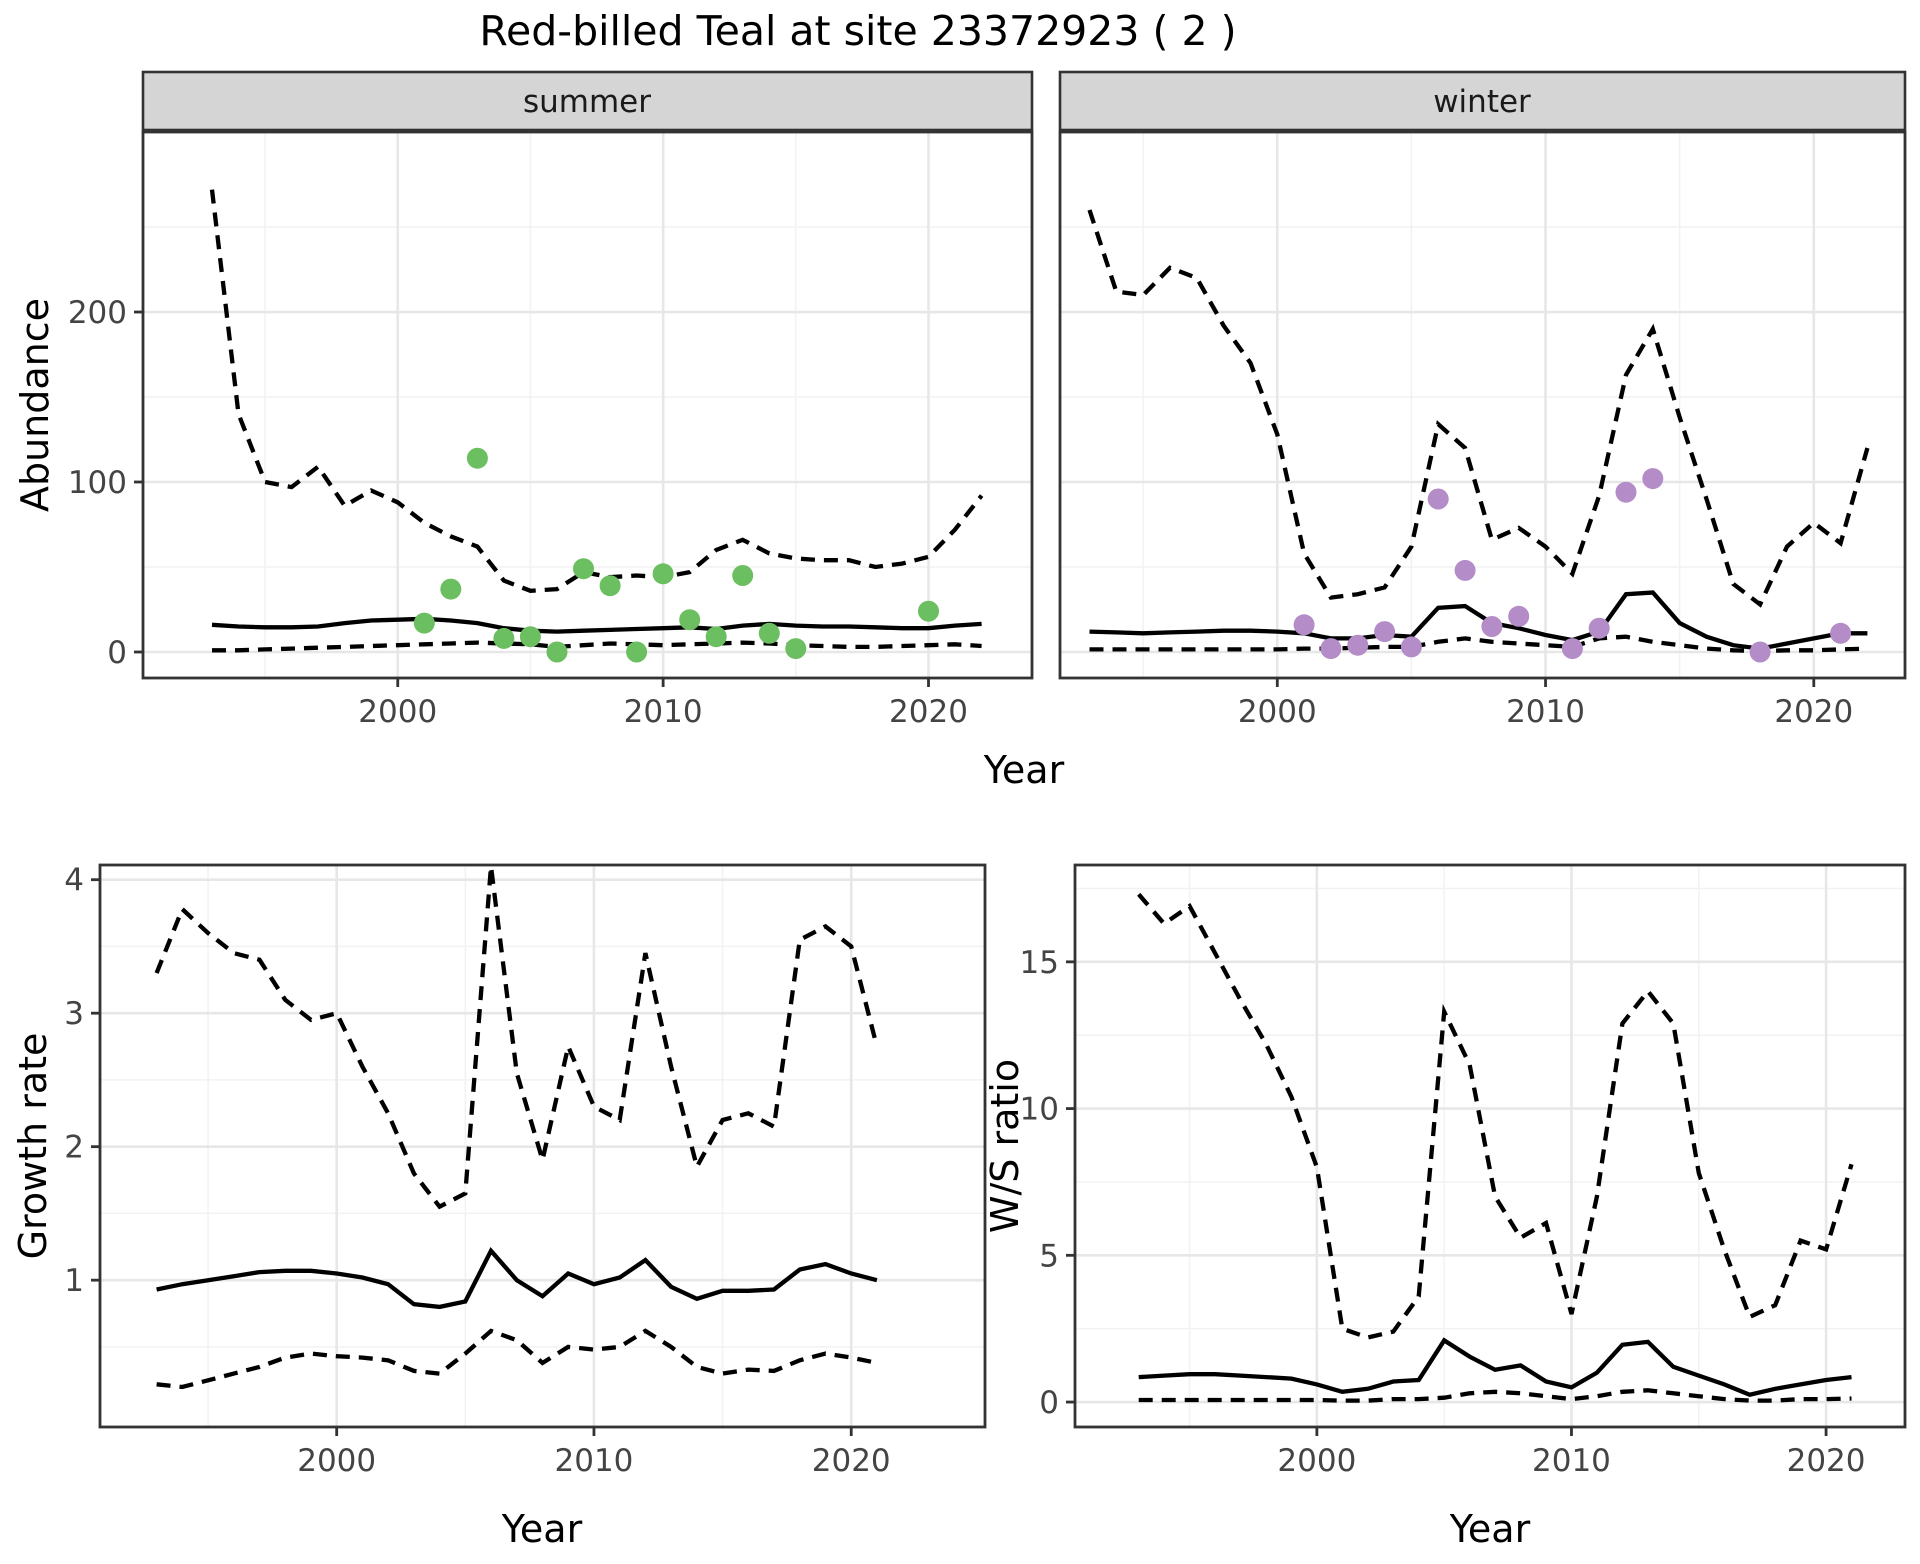 The image size is (1920, 1564). Describe the element at coordinates (1005, 1146) in the screenshot. I see `y-axis-title-ws-ratio: W/S ratio` at that location.